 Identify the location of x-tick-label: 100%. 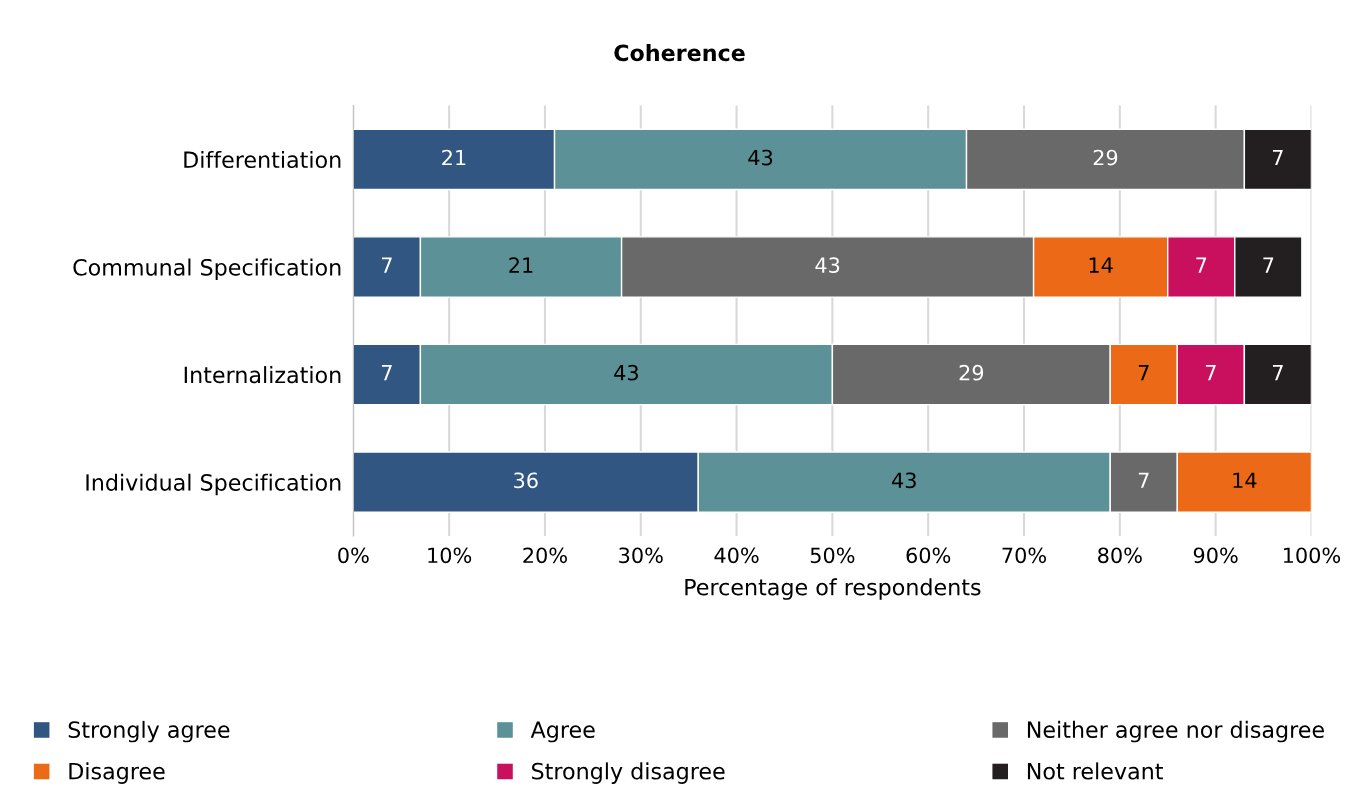
(1312, 555).